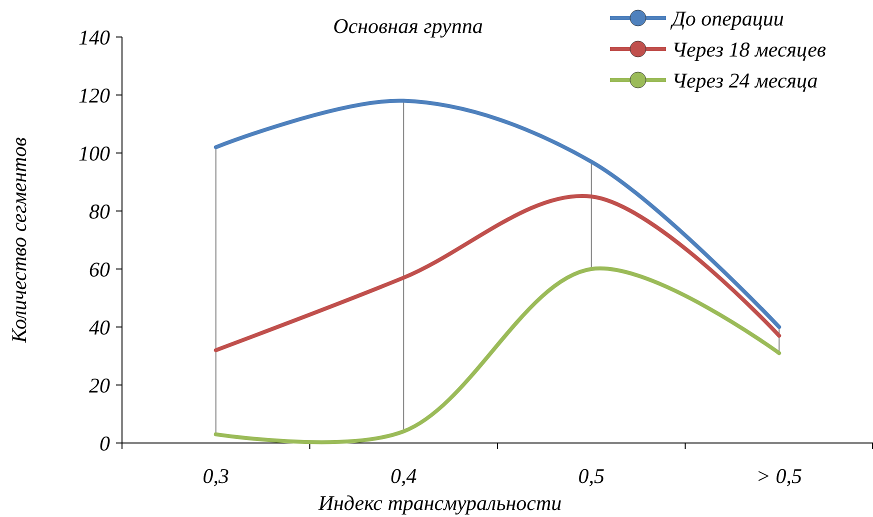 This screenshot has width=873, height=517. Describe the element at coordinates (94, 153) in the screenshot. I see `y-tick-label: 100` at that location.